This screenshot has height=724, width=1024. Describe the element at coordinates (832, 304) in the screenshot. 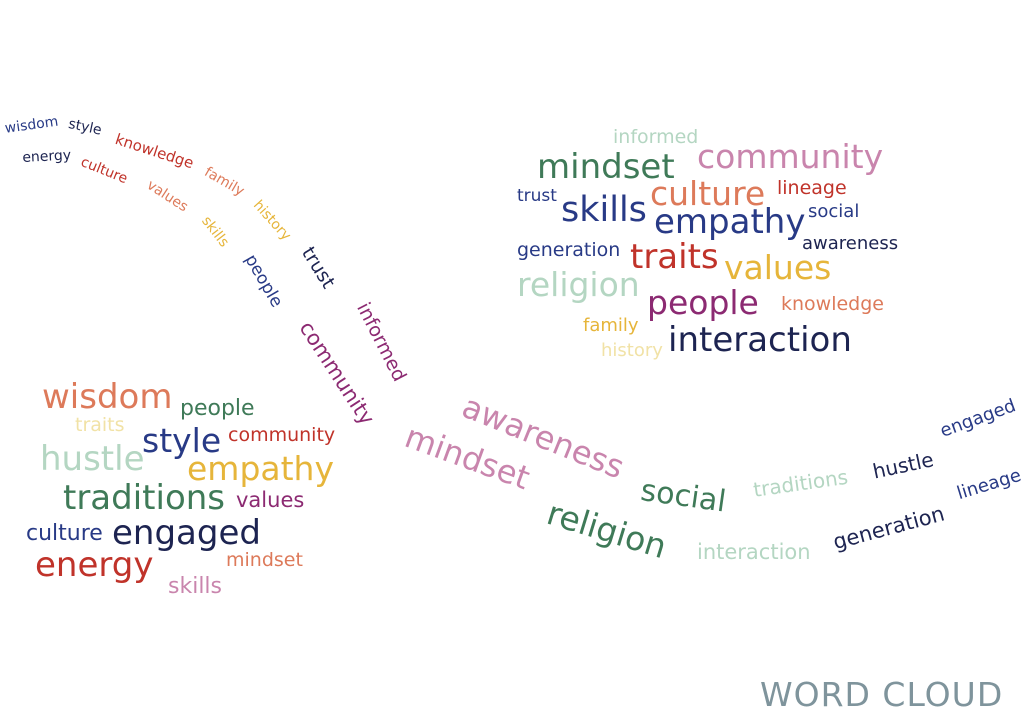

I see `right-cloud-word: knowledge` at that location.